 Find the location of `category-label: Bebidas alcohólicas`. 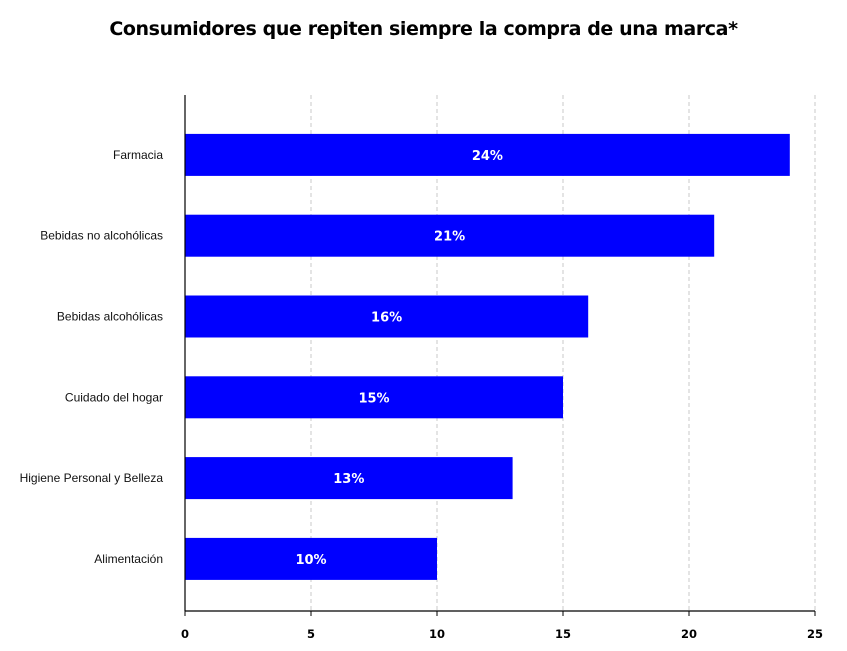

category-label: Bebidas alcohólicas is located at coordinates (110, 317).